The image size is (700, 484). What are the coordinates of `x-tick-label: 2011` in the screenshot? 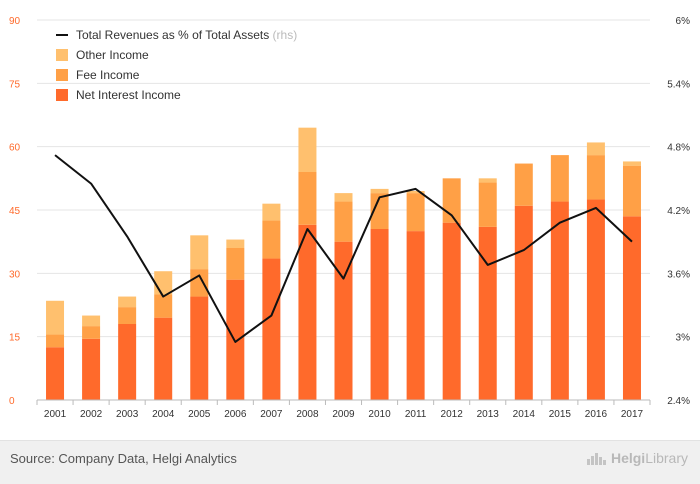 It's located at (416, 414).